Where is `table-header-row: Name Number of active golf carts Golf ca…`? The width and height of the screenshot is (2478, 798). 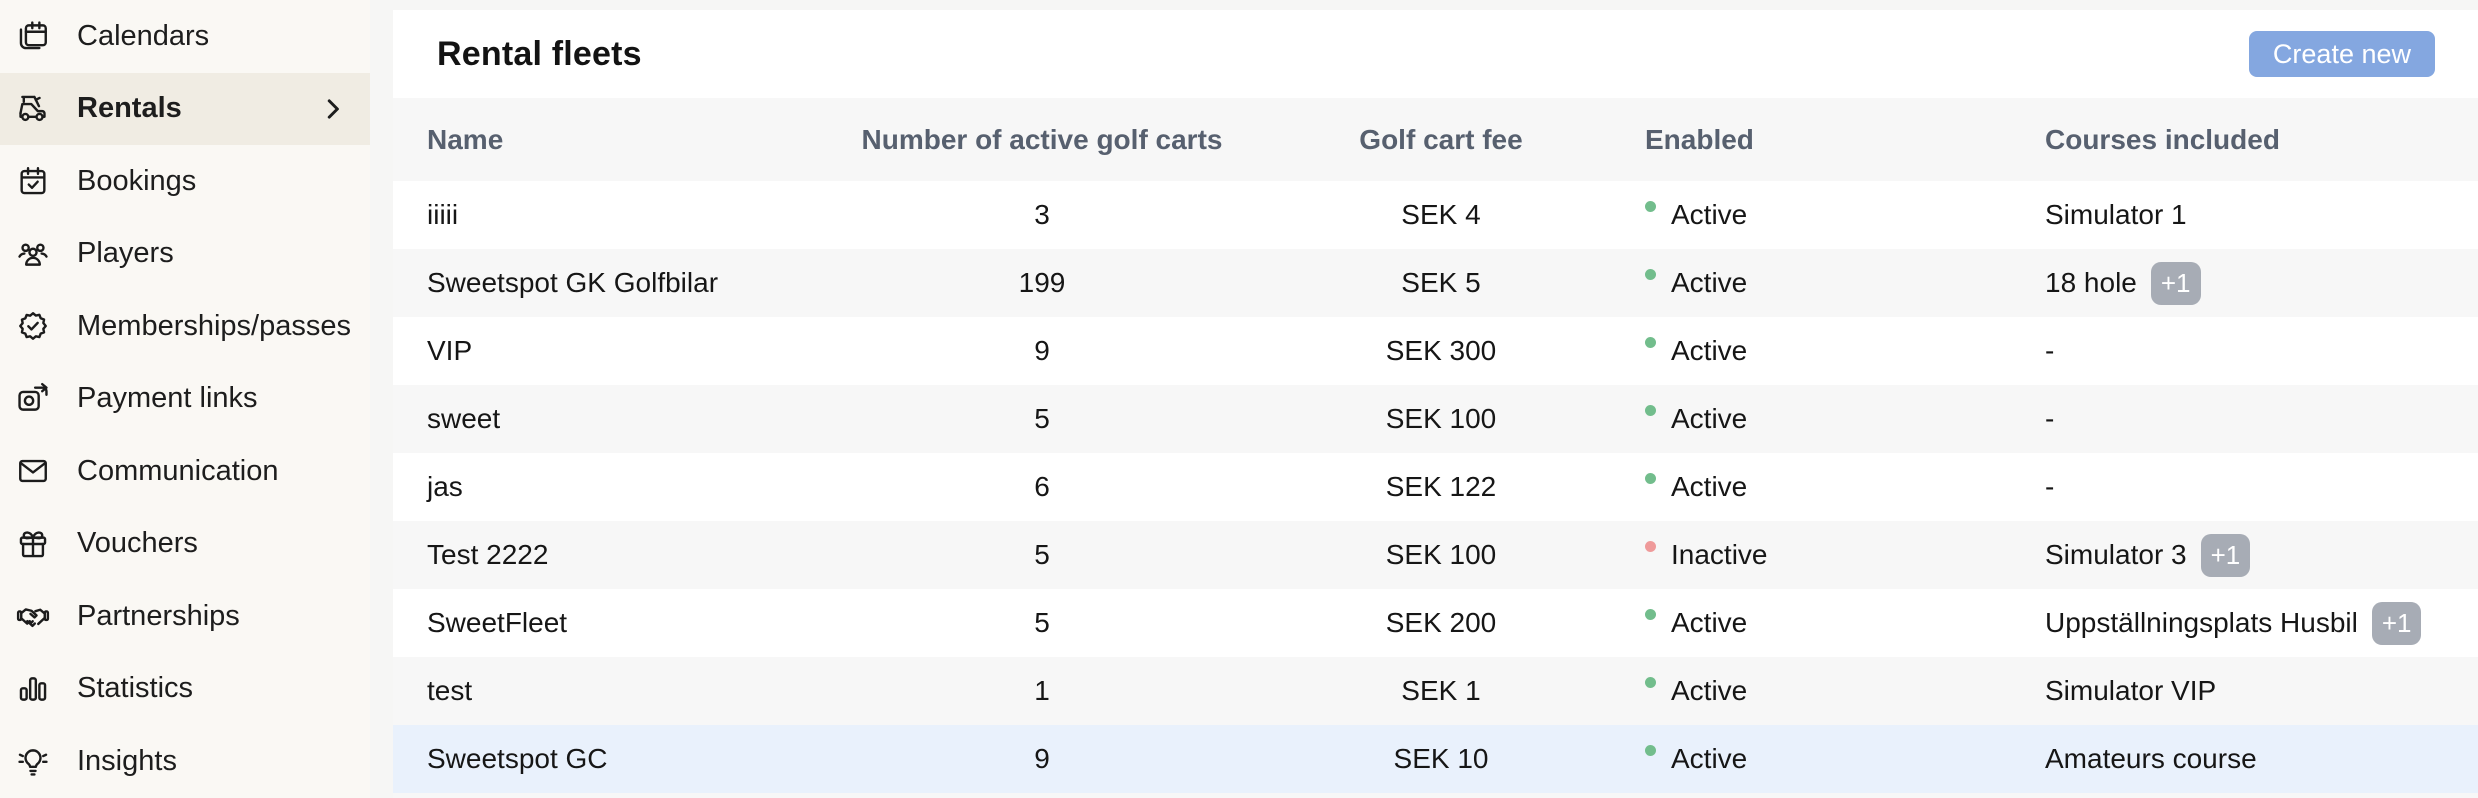 table-header-row: Name Number of active golf carts Golf ca… is located at coordinates (1435, 139).